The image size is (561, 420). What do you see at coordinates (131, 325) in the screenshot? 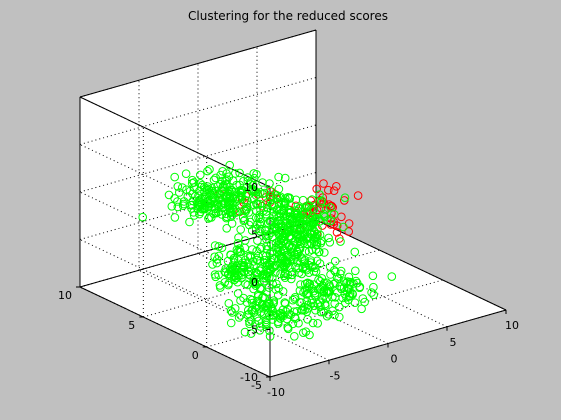
I see `y-tick-label: 5` at bounding box center [131, 325].